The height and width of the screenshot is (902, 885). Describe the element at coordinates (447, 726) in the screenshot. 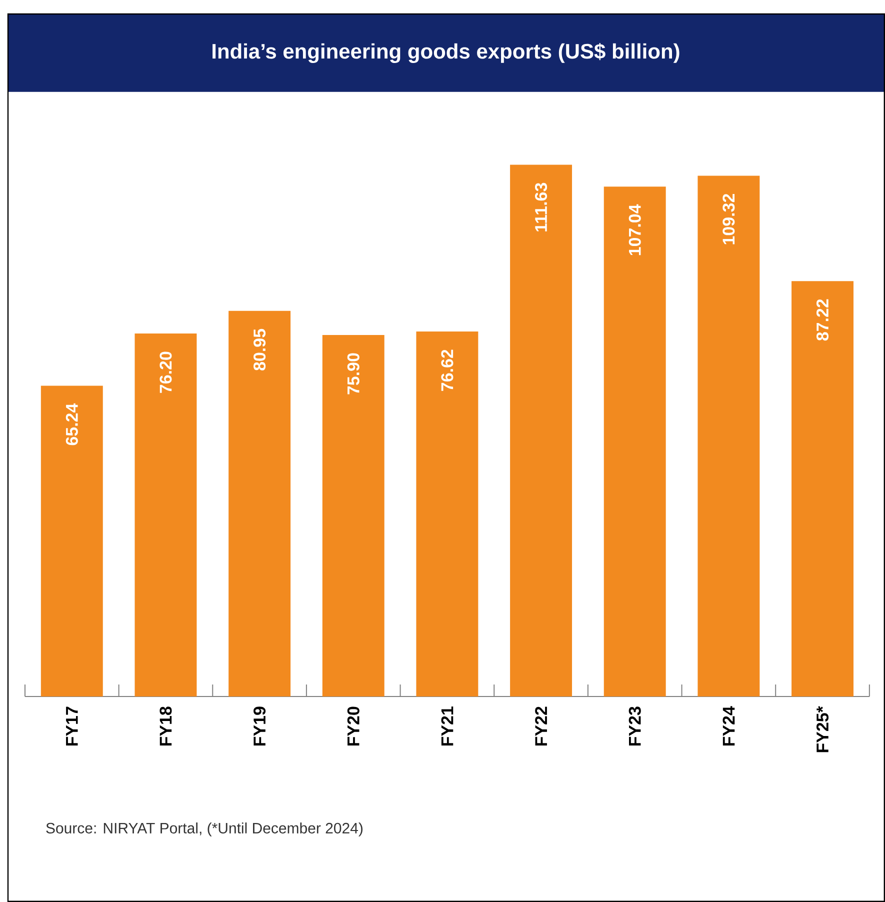

I see `x-tick-label: FY21` at that location.